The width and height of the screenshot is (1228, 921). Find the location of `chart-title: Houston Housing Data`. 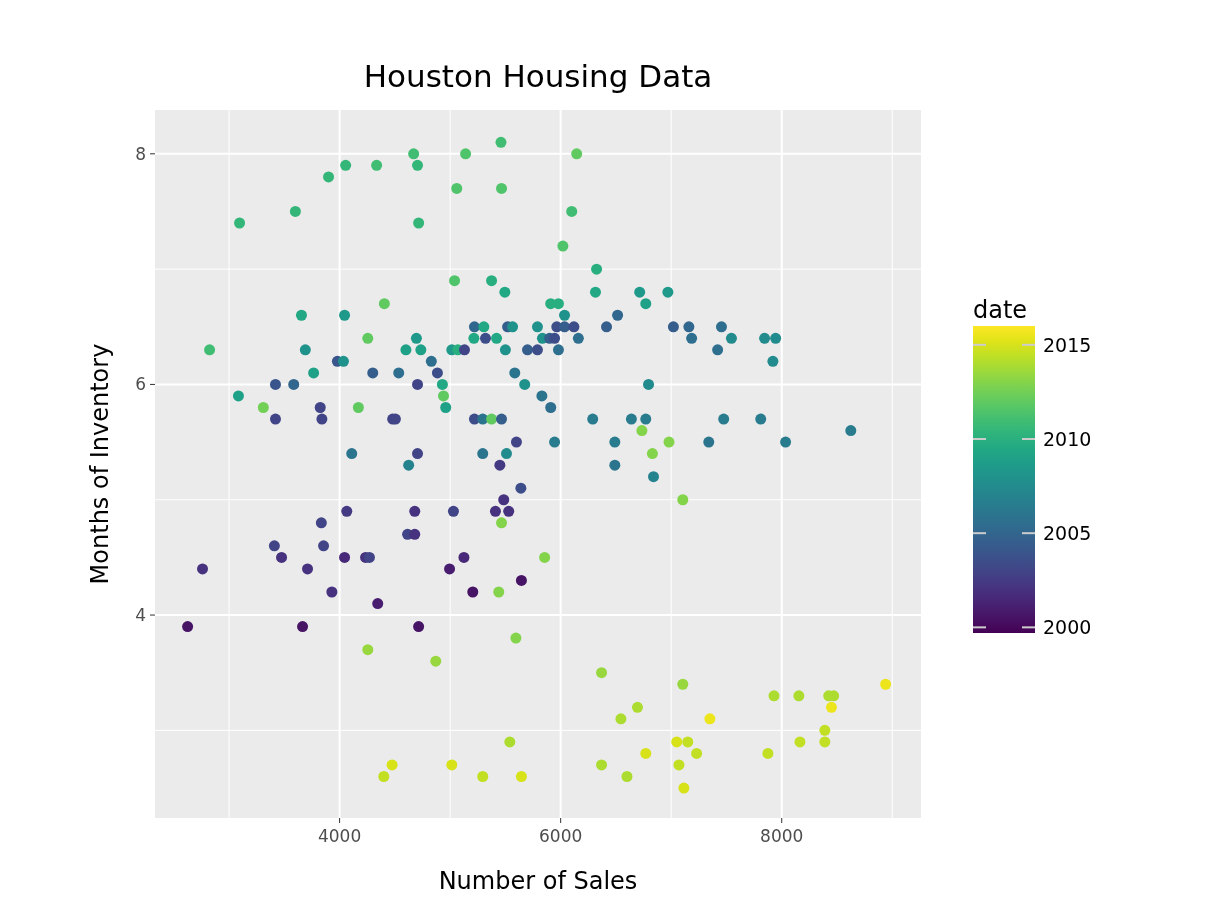

chart-title: Houston Housing Data is located at coordinates (538, 76).